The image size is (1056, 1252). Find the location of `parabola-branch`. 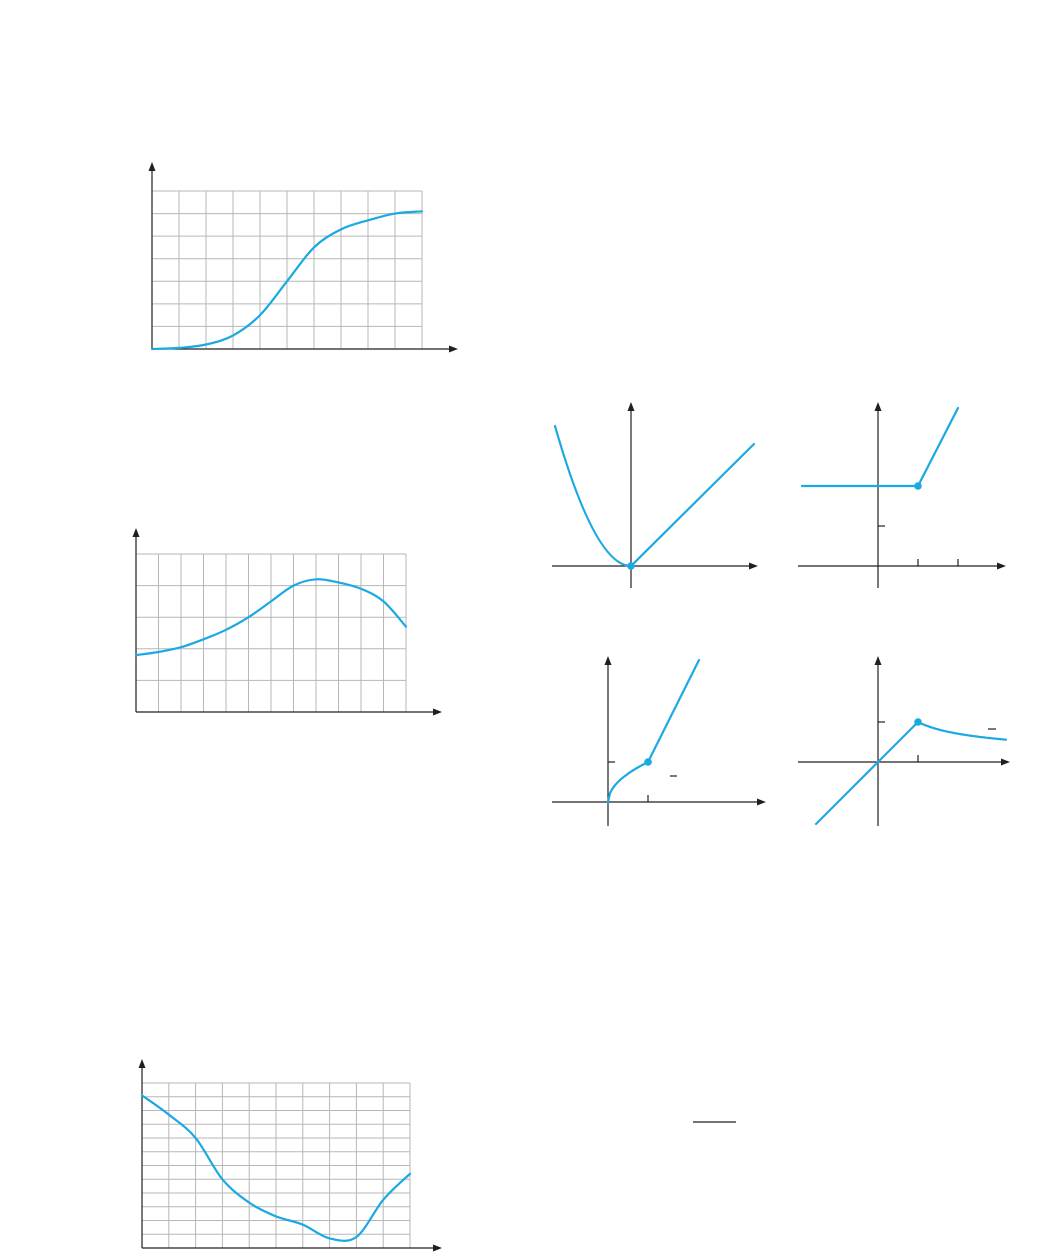

parabola-branch is located at coordinates (593, 496).